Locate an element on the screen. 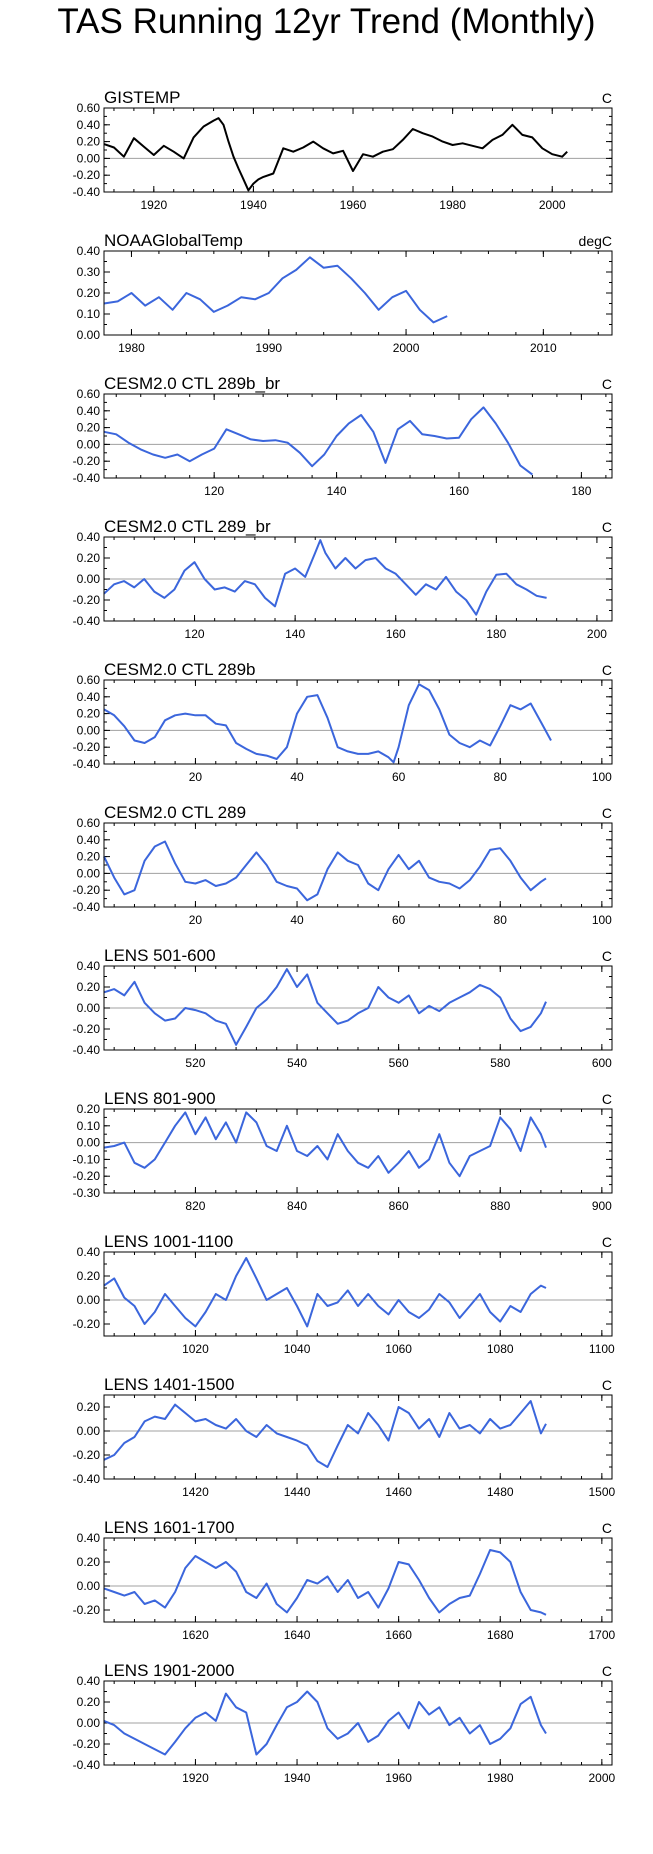 The width and height of the screenshot is (653, 1854). x-tick-label: 1480 is located at coordinates (500, 1492).